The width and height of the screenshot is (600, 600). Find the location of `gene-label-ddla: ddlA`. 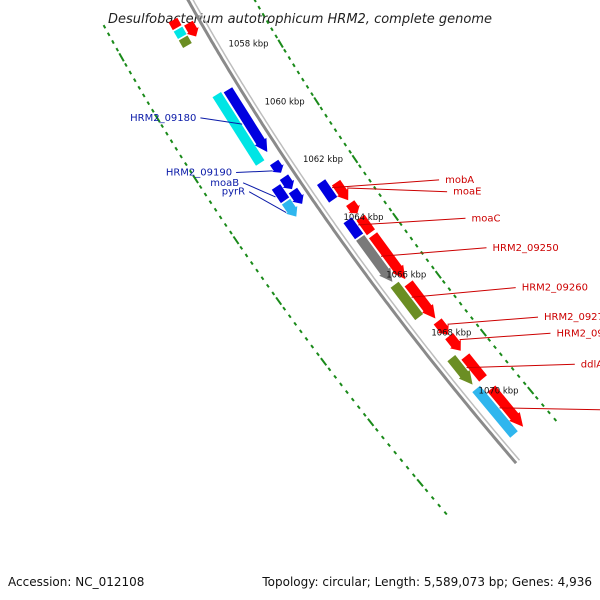

gene-label-ddla: ddlA is located at coordinates (590, 364).